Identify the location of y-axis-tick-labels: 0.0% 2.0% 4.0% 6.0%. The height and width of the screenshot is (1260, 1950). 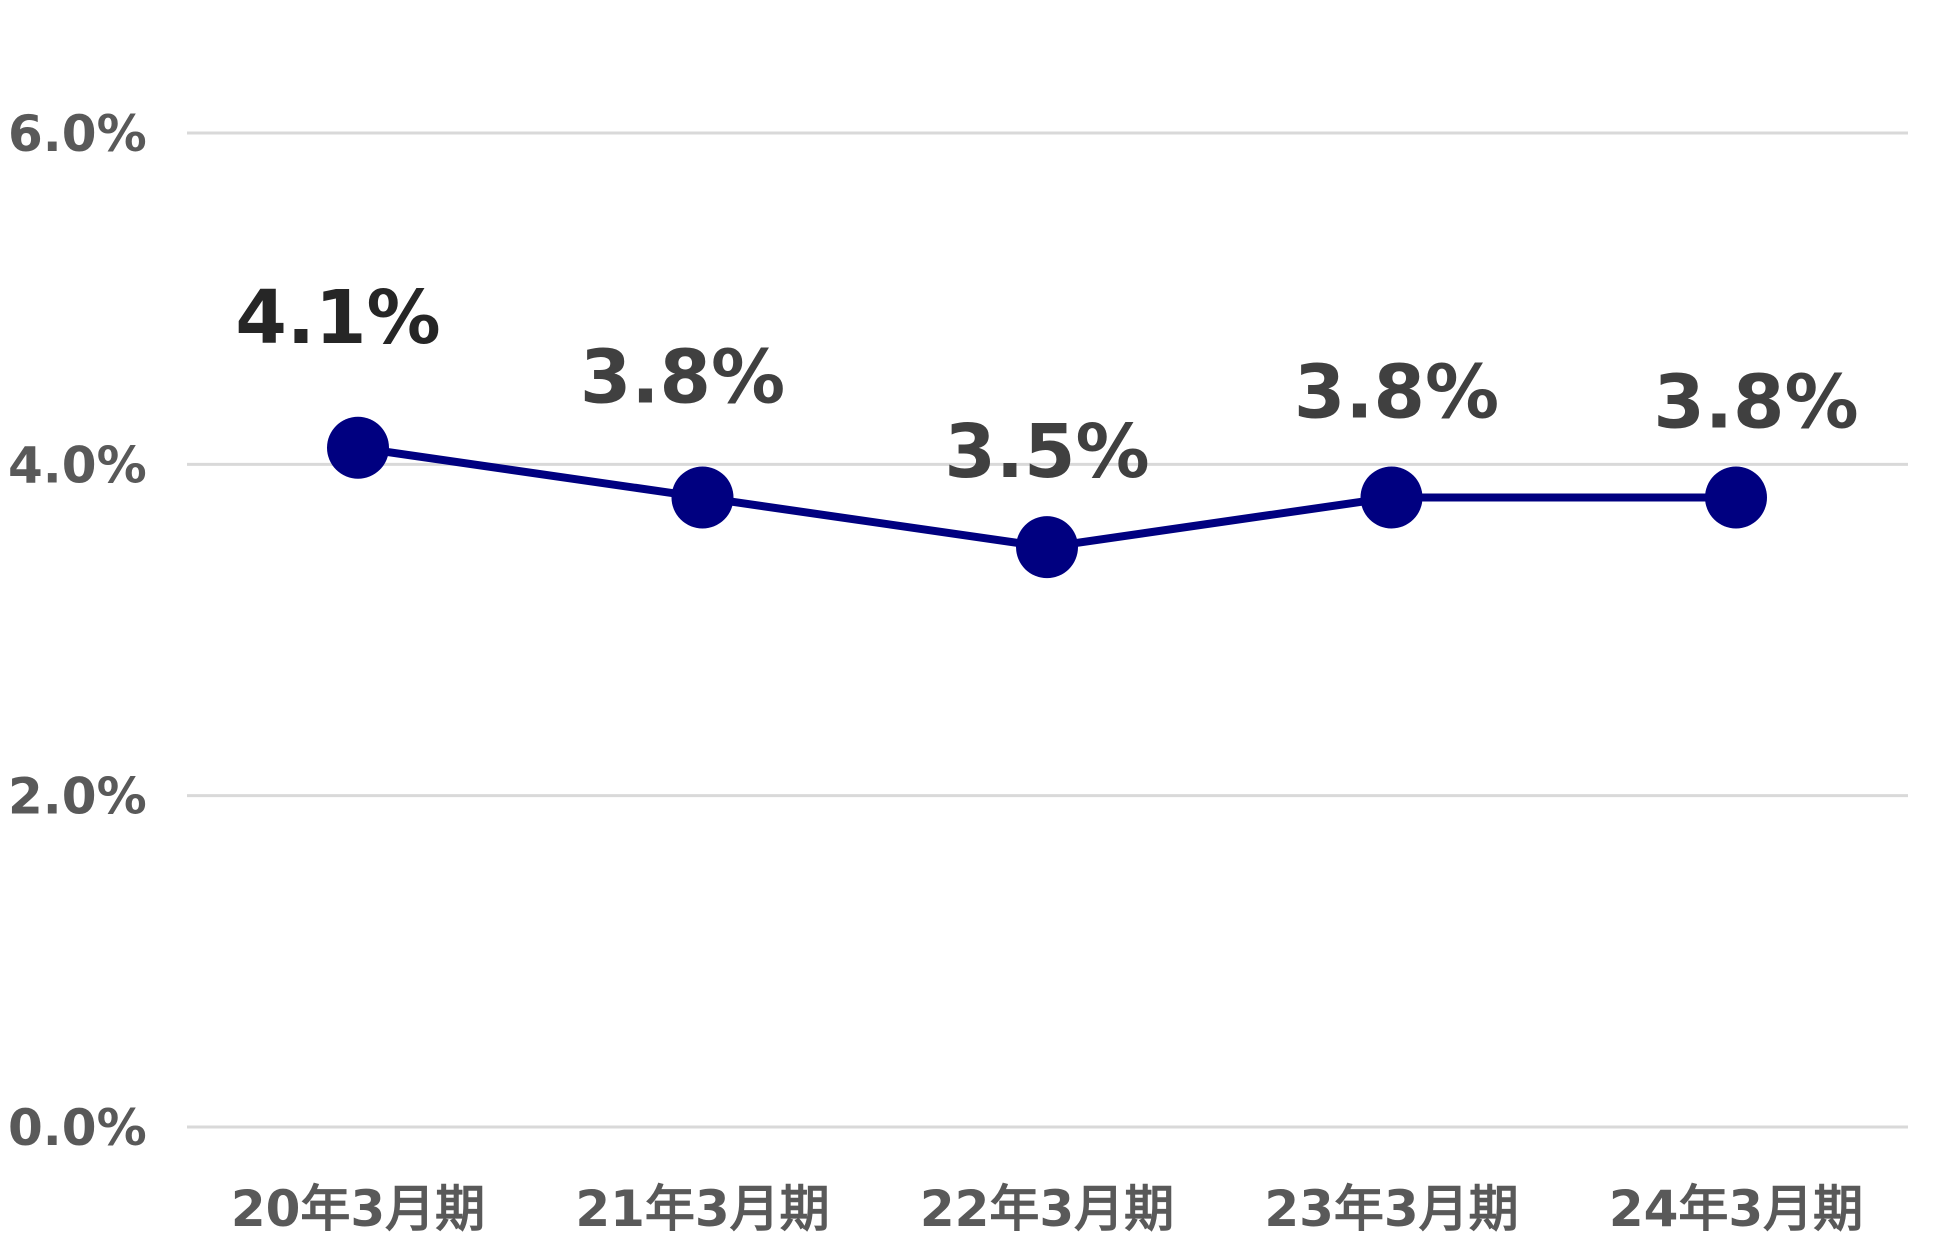
(77, 631).